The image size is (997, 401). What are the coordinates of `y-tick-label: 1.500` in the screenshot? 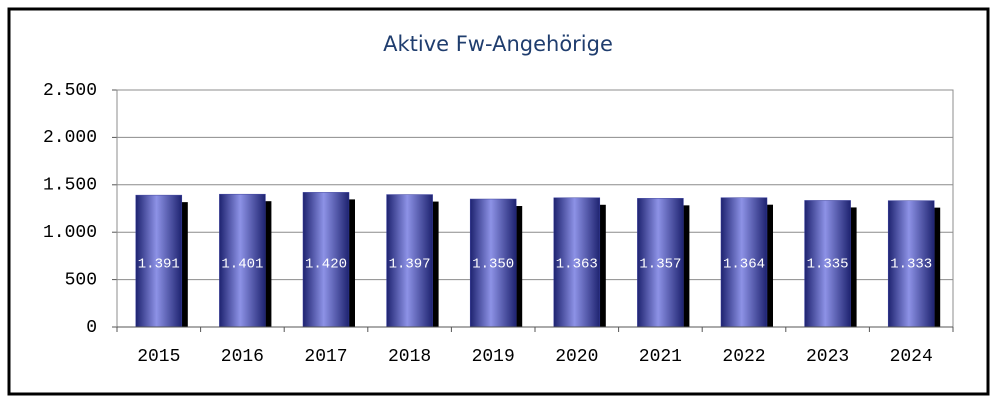 It's located at (70, 186).